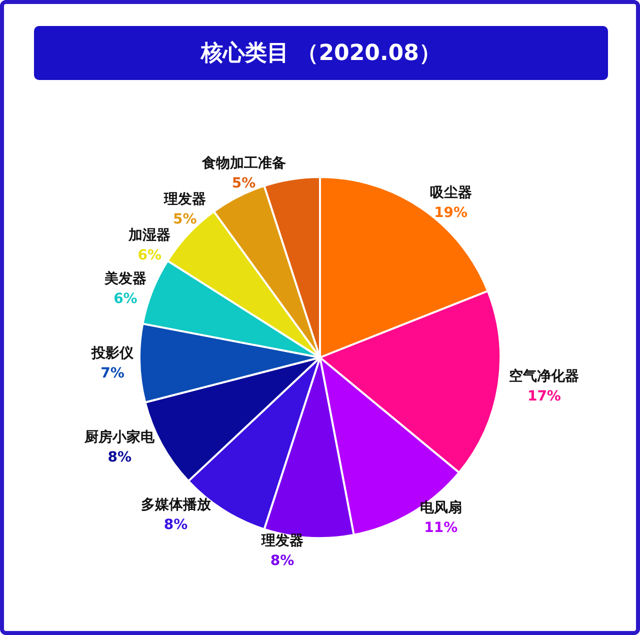 Image resolution: width=640 pixels, height=635 pixels. What do you see at coordinates (441, 507) in the screenshot?
I see `slice-label: 电风扇` at bounding box center [441, 507].